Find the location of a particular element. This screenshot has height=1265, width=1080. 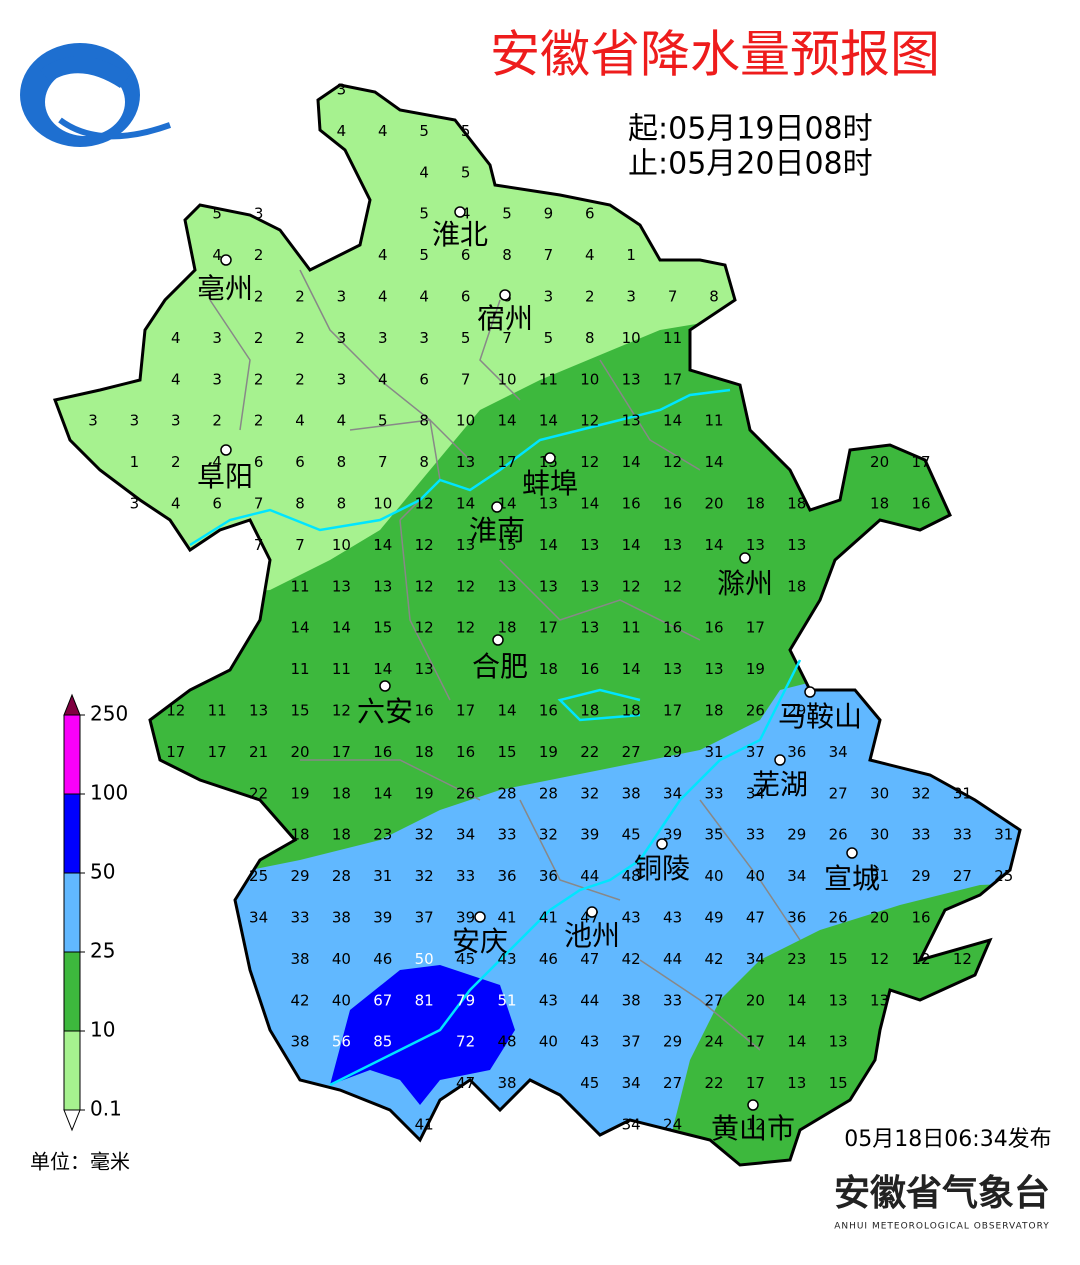

logo is located at coordinates (96, 95).